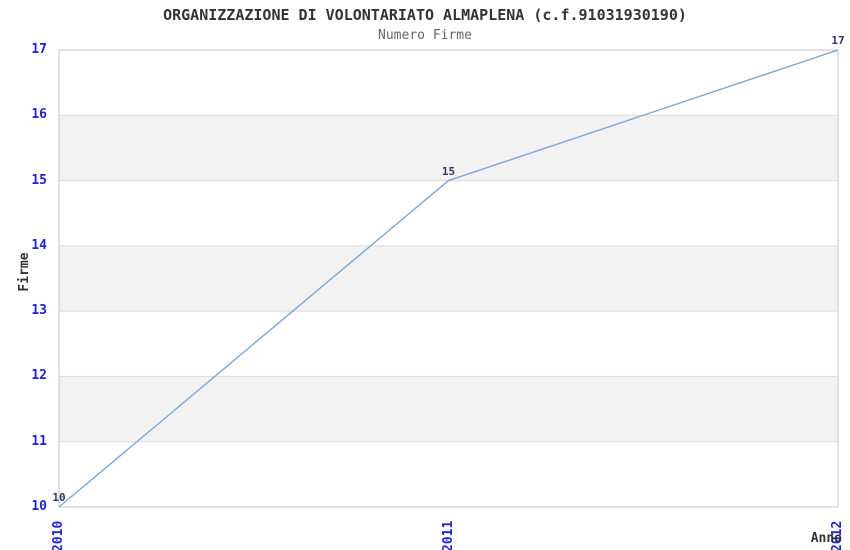  Describe the element at coordinates (425, 35) in the screenshot. I see `chart-subtitle: Numero Firme` at that location.